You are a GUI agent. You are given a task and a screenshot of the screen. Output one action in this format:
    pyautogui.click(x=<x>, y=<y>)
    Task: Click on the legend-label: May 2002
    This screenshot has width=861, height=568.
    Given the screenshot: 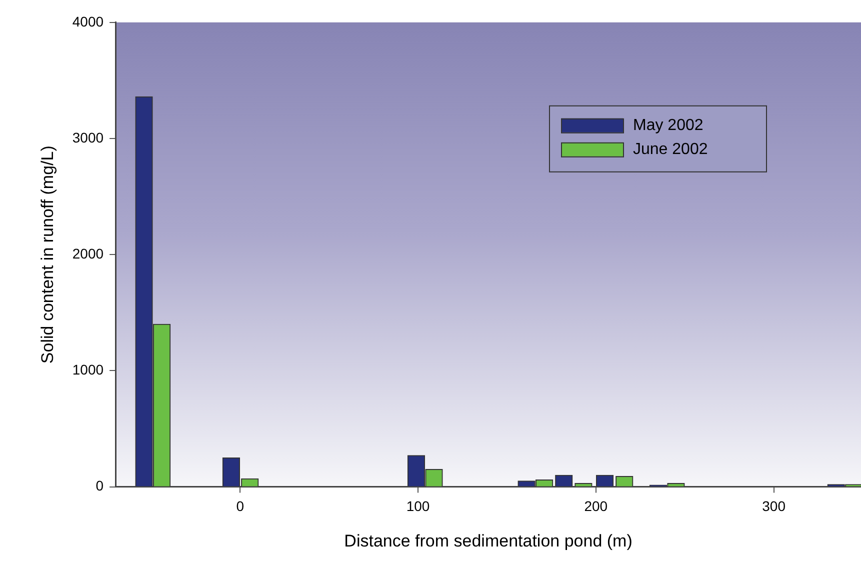 What is the action you would take?
    pyautogui.click(x=668, y=125)
    